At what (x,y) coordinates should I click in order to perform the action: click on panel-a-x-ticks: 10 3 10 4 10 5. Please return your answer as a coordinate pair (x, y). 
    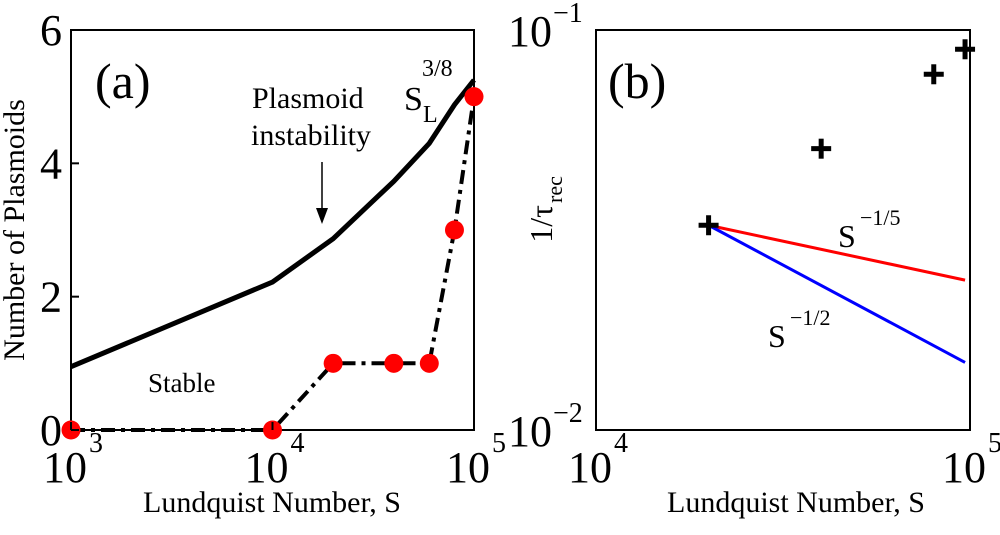
    Looking at the image, I should click on (274, 457).